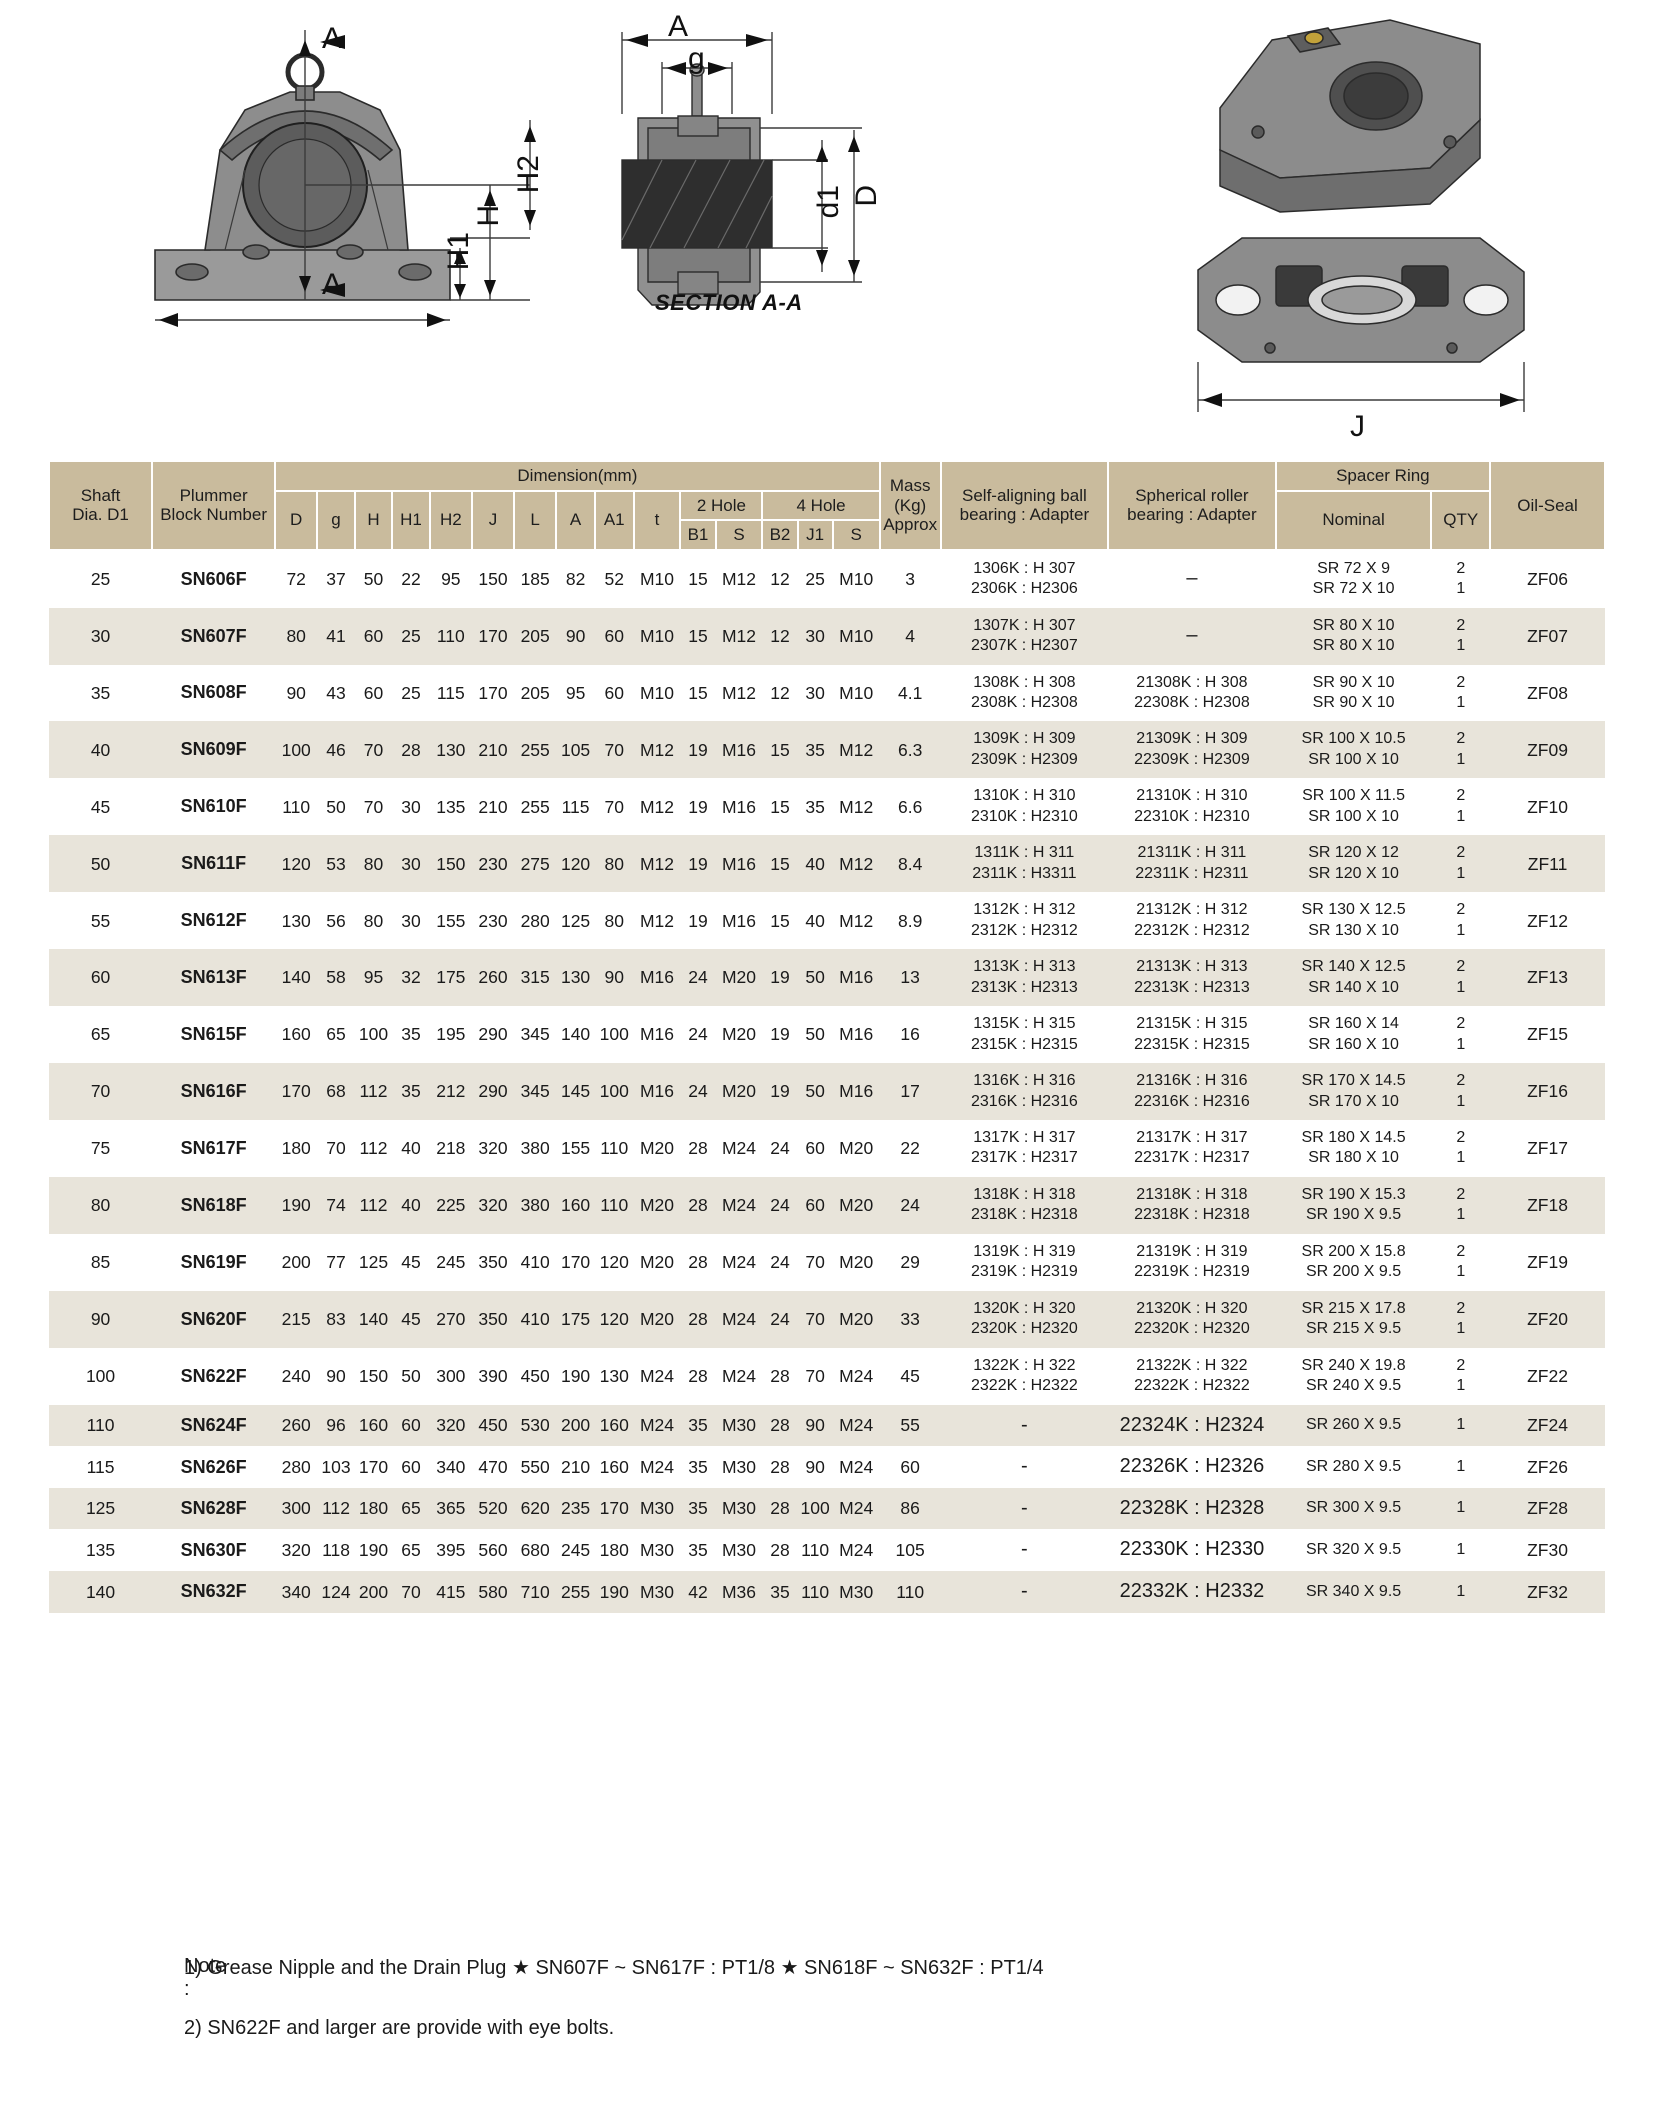 The width and height of the screenshot is (1654, 2124). Describe the element at coordinates (1192, 1034) in the screenshot. I see `cell-spherical-roller-bearing: 21315K : H 315 22315K : H2315` at that location.